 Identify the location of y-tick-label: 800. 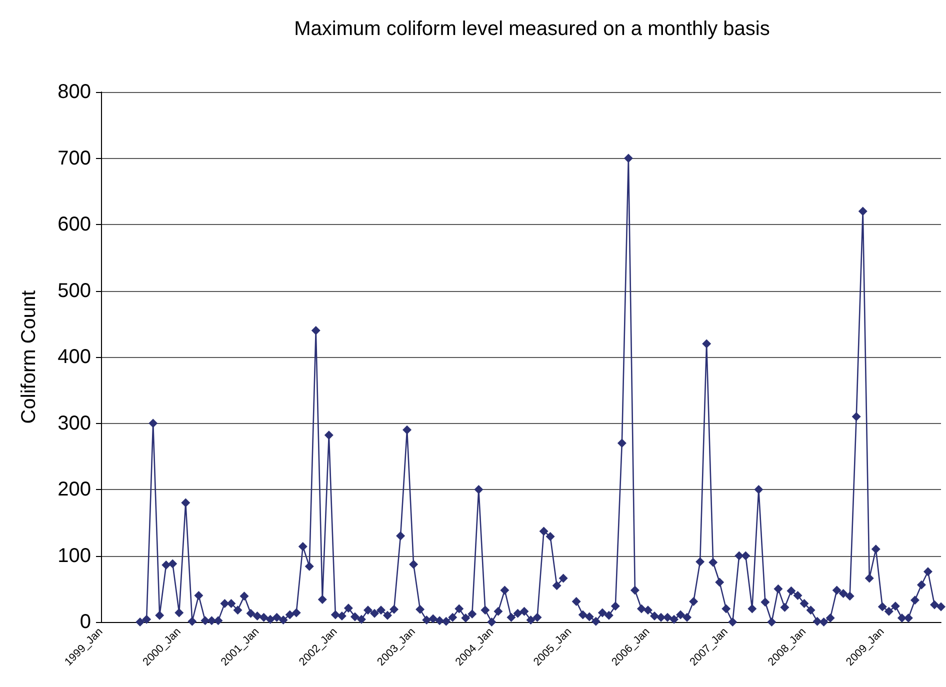
(74, 92).